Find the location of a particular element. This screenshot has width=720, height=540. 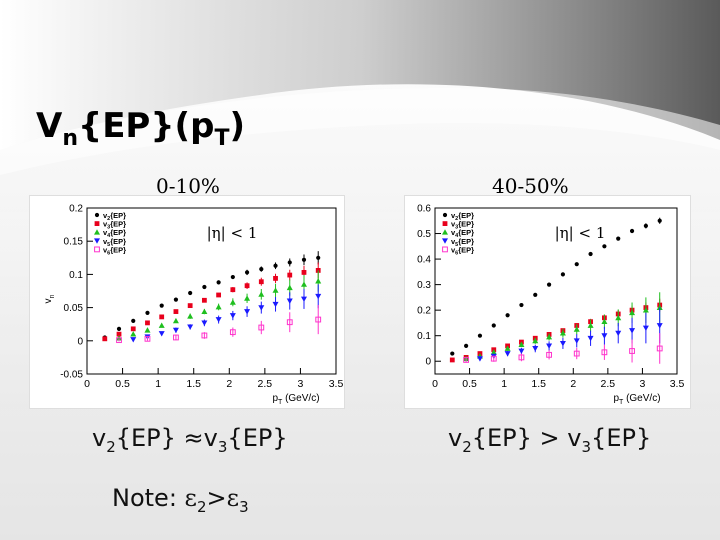

y-tick-label: 0.2 is located at coordinates (76, 209).